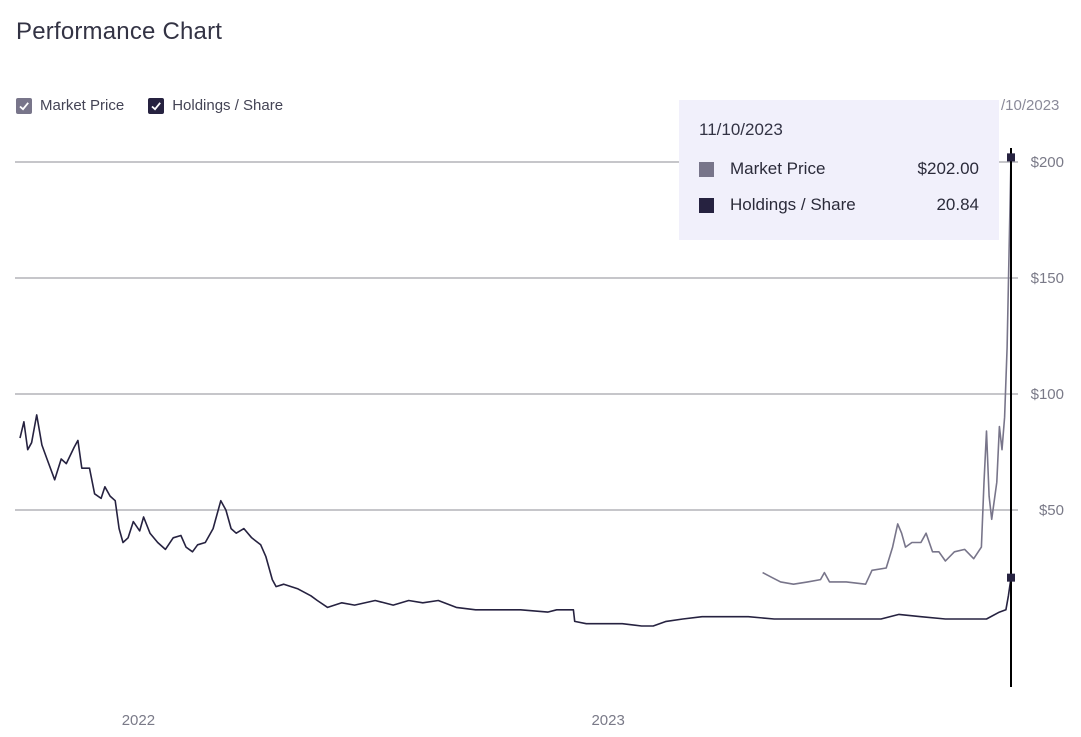 Image resolution: width=1081 pixels, height=737 pixels. Describe the element at coordinates (228, 105) in the screenshot. I see `legend-label-holdings-share: Holdings / Share` at that location.